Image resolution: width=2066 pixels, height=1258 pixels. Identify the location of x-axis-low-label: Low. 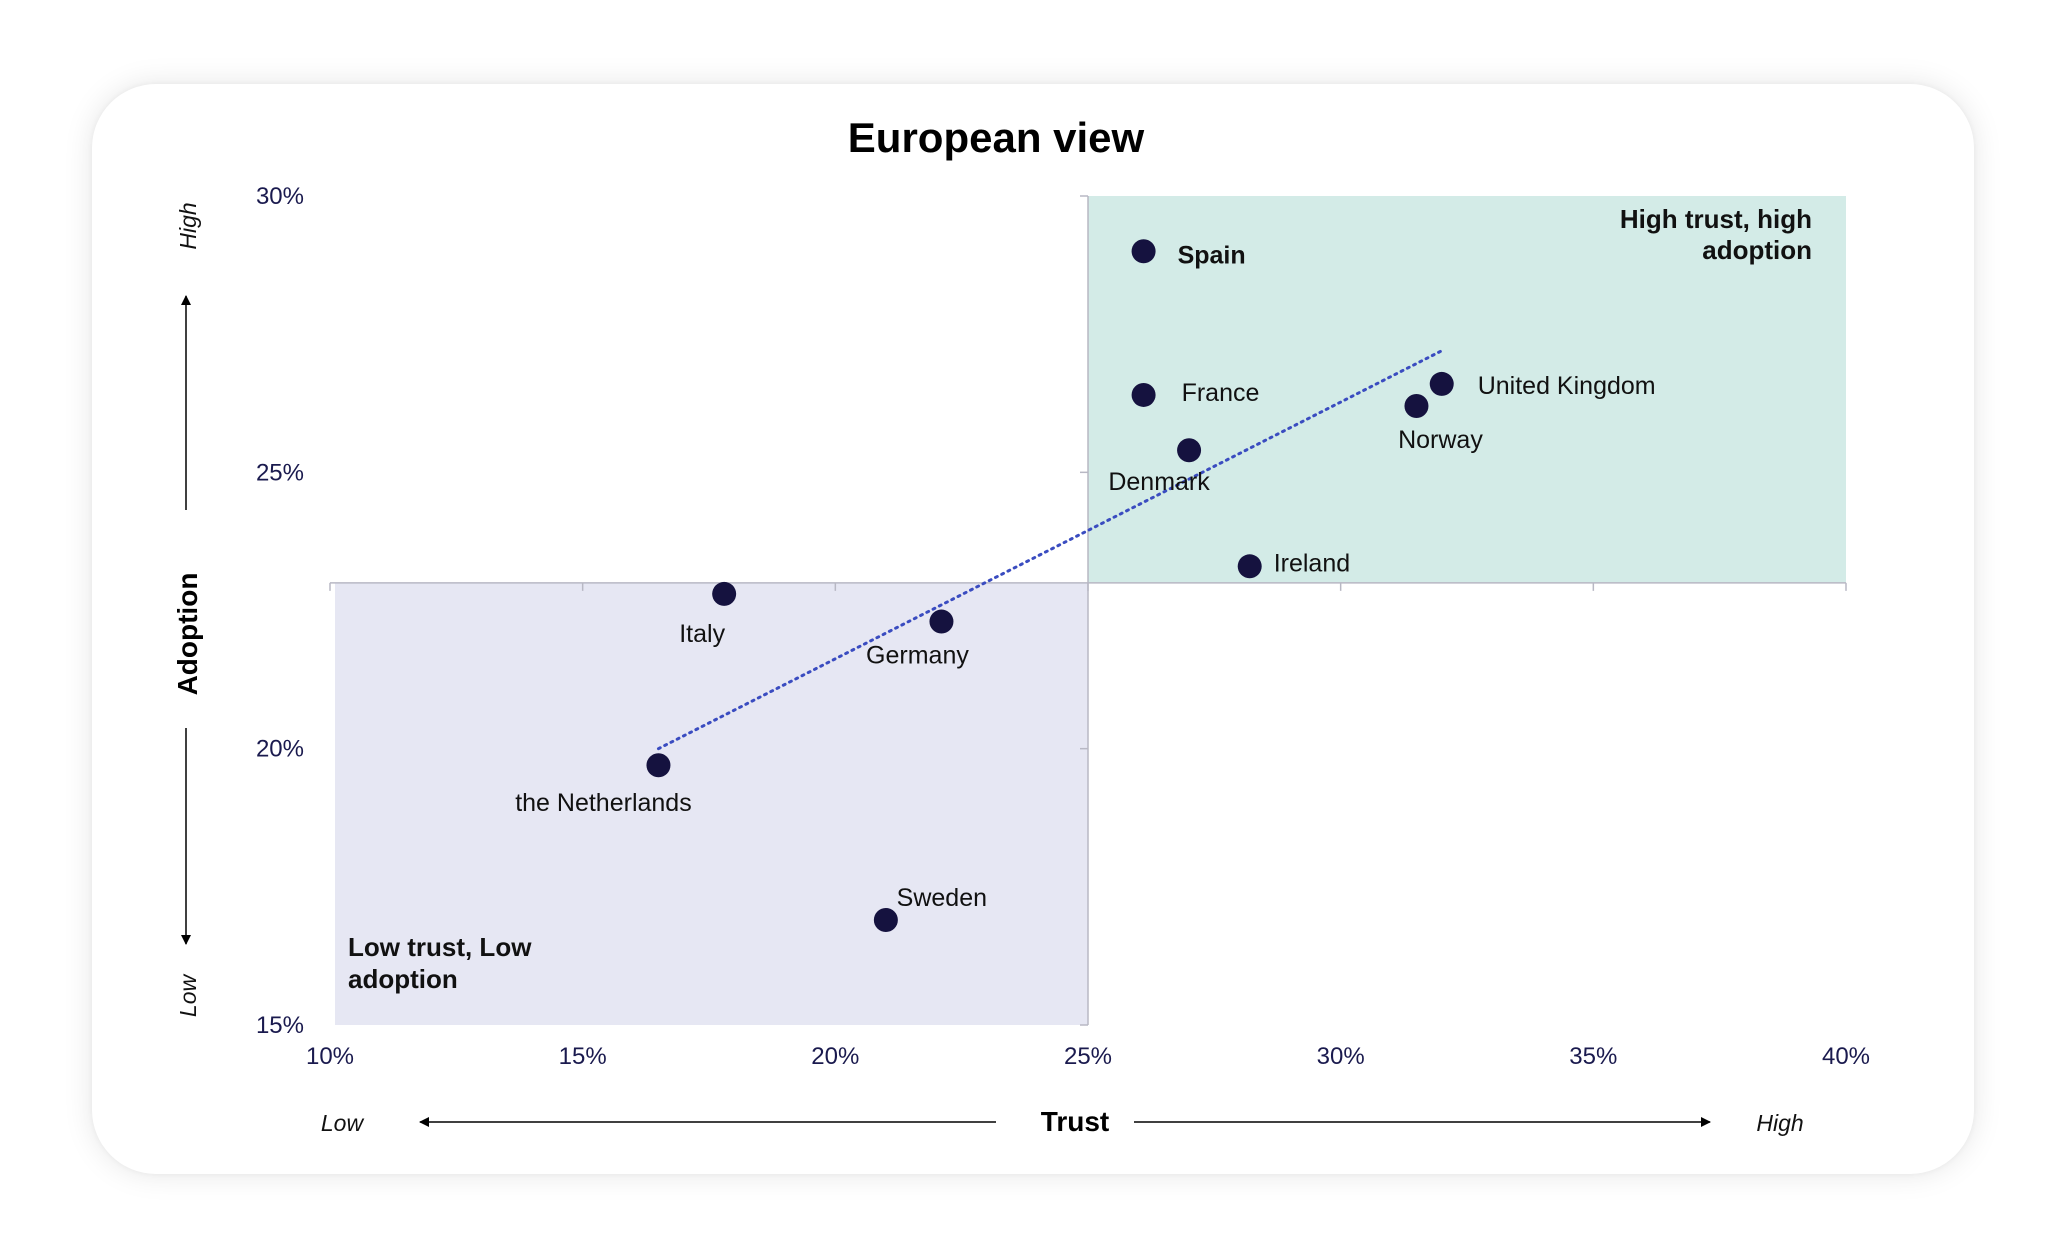
(343, 1123).